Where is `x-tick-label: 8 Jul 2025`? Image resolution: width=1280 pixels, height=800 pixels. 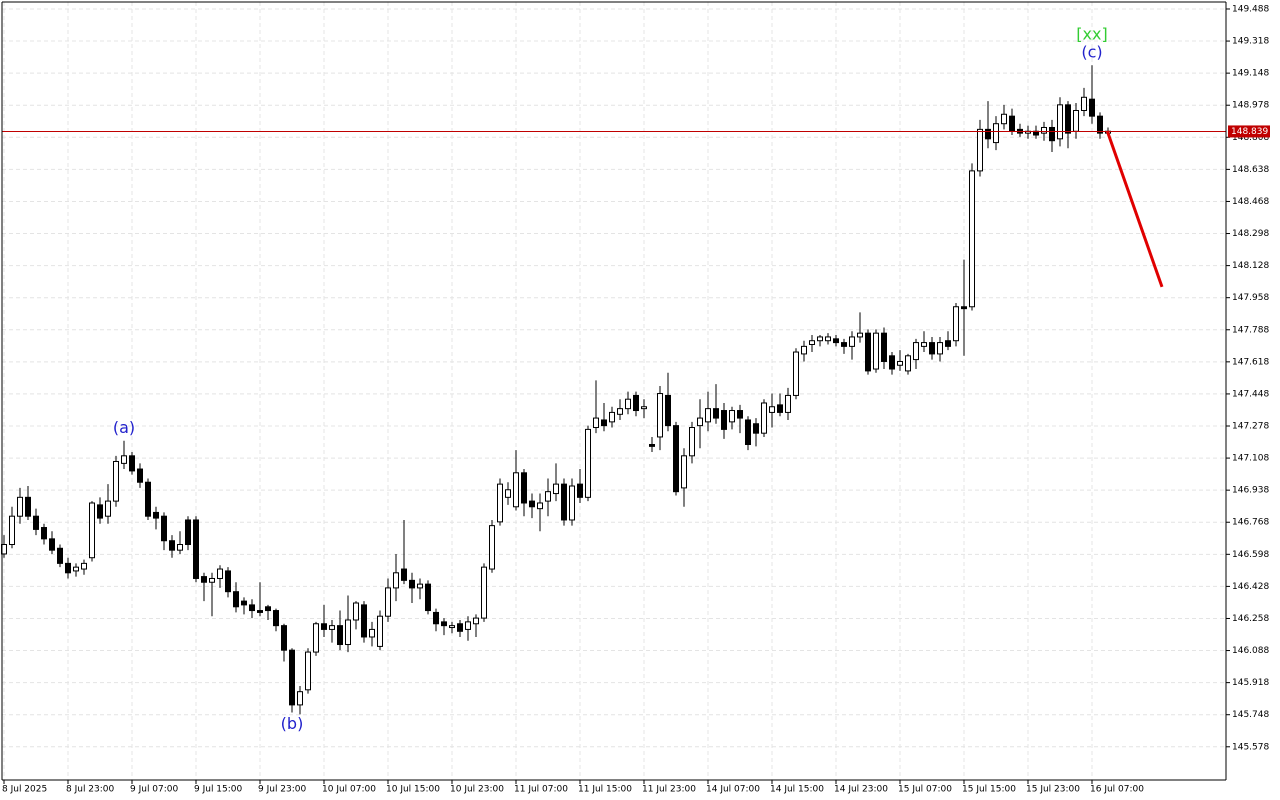
x-tick-label: 8 Jul 2025 is located at coordinates (24, 790).